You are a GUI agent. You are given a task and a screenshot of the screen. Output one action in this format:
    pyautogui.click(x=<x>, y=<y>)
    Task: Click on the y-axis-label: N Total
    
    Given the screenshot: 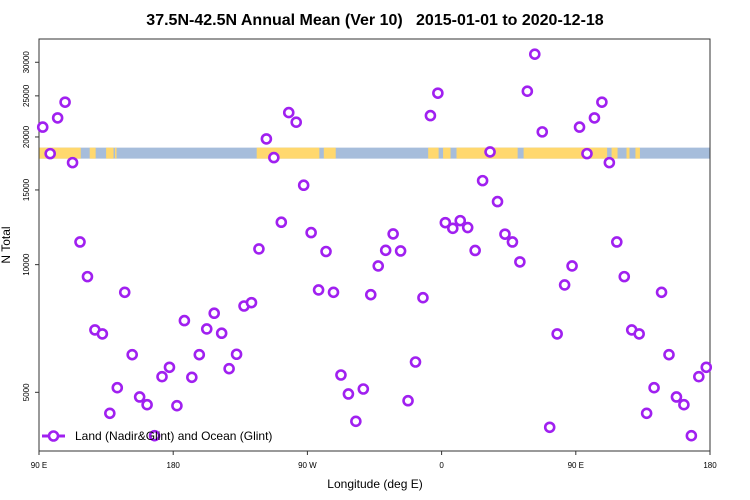 What is the action you would take?
    pyautogui.click(x=6, y=244)
    